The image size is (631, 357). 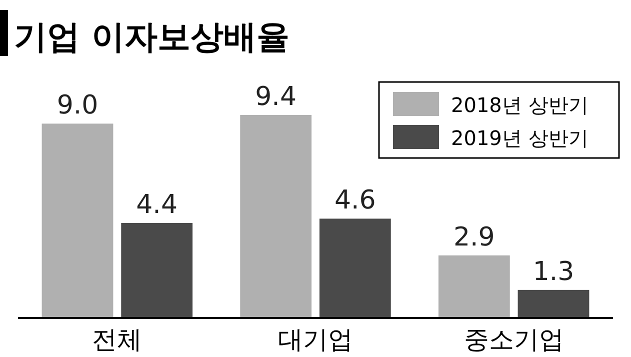 I want to click on data-label: 9.0, so click(x=77, y=105).